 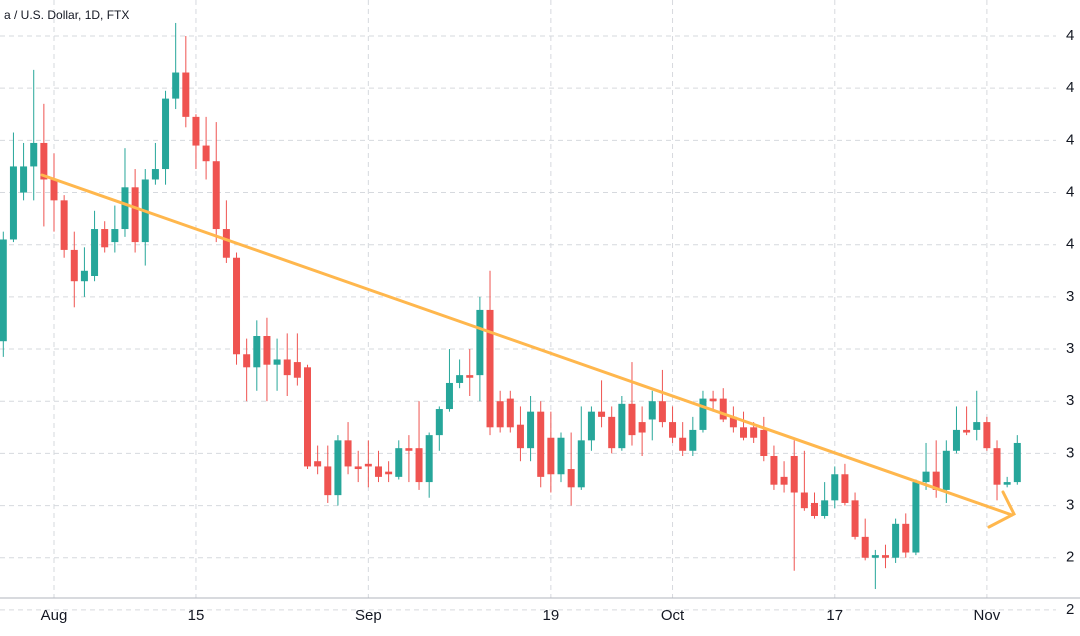 I want to click on x-tick-label: Nov, so click(x=987, y=615).